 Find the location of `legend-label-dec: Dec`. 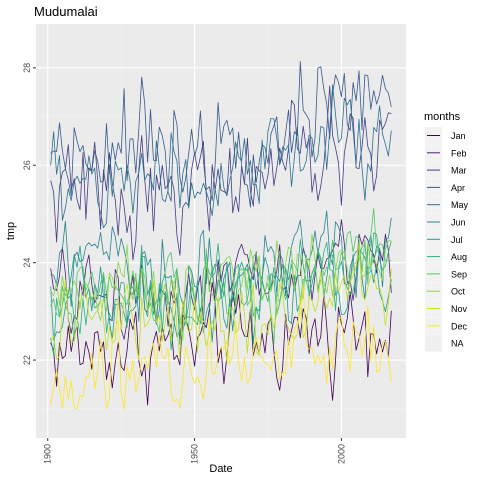

legend-label-dec: Dec is located at coordinates (459, 326).